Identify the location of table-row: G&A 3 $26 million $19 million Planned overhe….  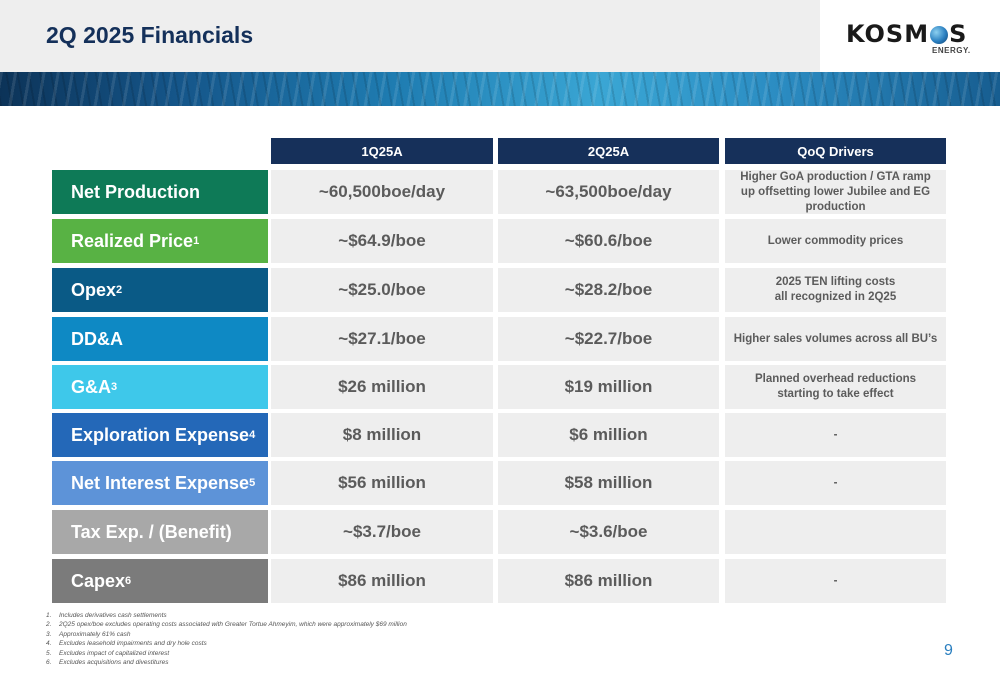
(500, 387).